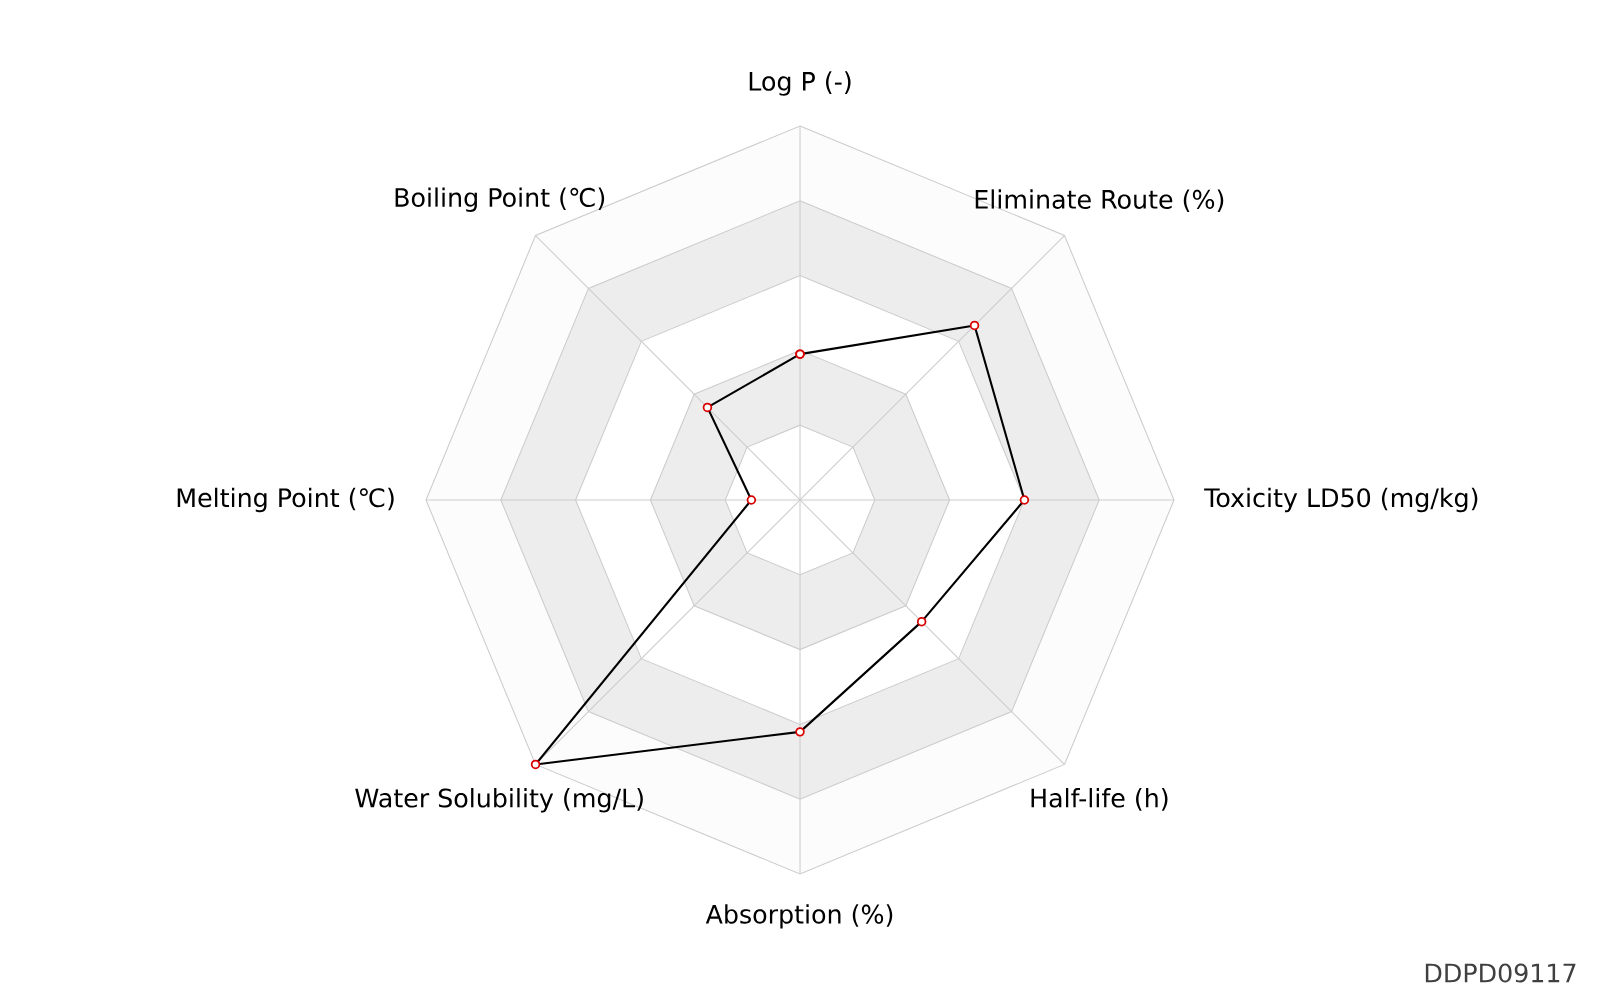  What do you see at coordinates (500, 199) in the screenshot?
I see `spoke-label: Boiling Point (℃)` at bounding box center [500, 199].